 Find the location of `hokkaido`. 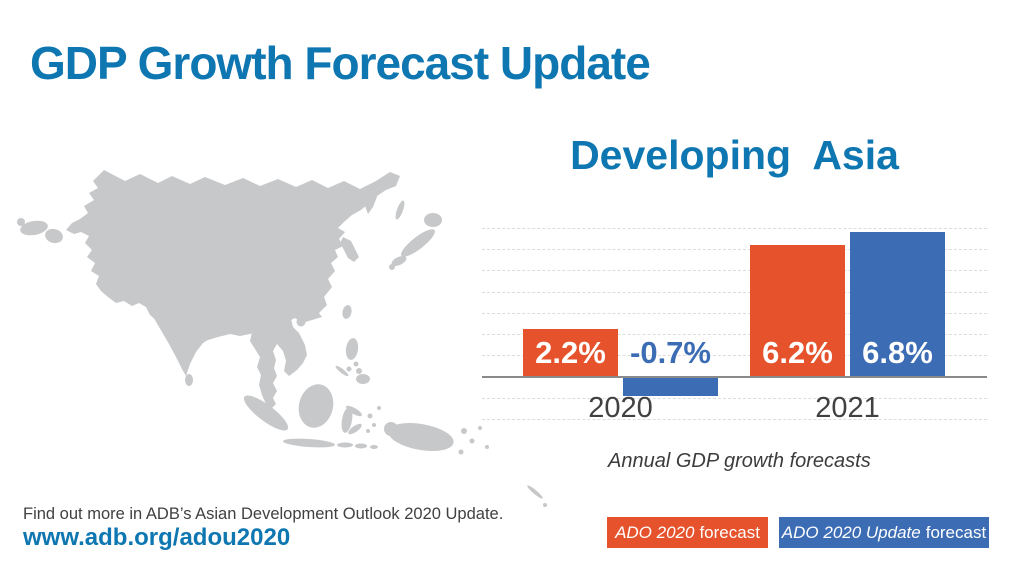

hokkaido is located at coordinates (433, 220).